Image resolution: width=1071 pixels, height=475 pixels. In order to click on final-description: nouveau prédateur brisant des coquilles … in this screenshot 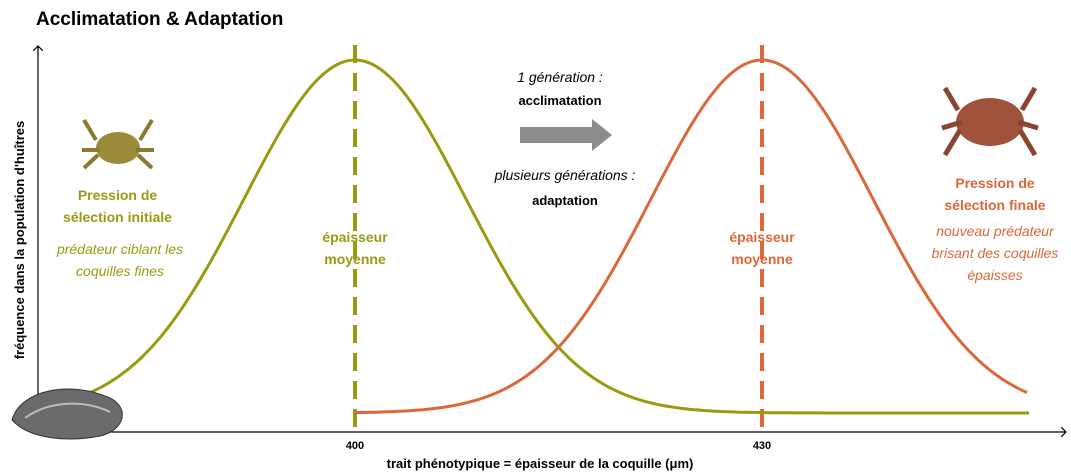, I will do `click(995, 253)`.